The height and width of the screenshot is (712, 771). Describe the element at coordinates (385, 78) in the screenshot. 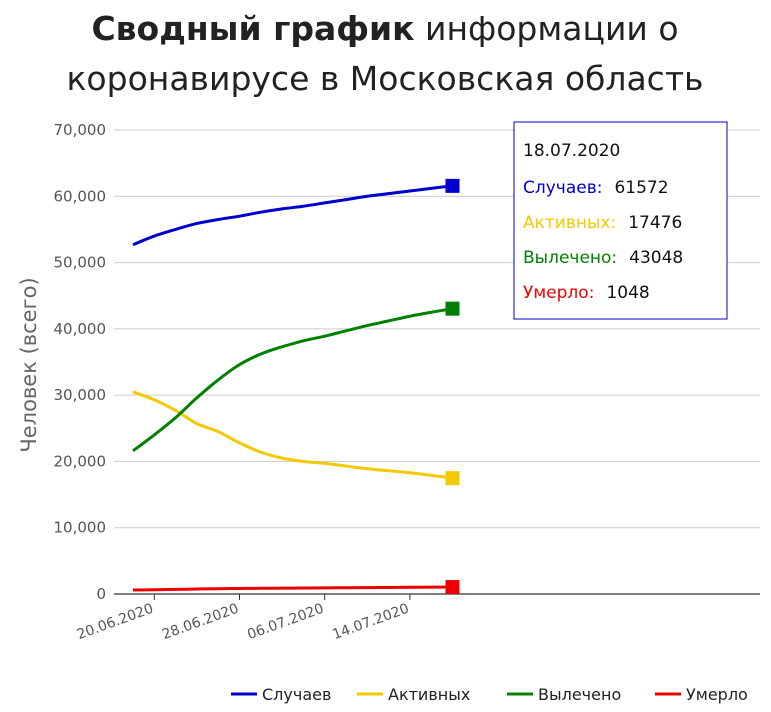

I see `chart-title-line2: коронавирусе в Московская область` at that location.